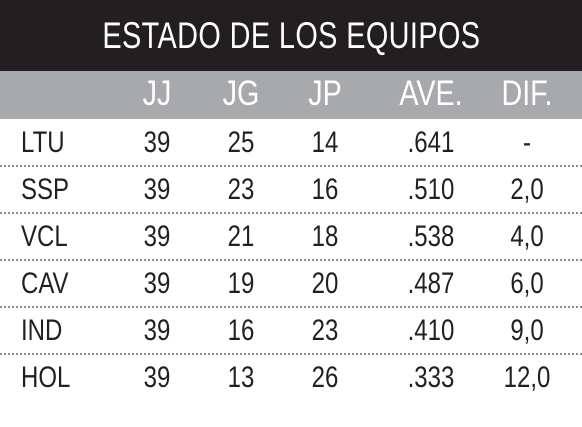 Image resolution: width=582 pixels, height=427 pixels. Describe the element at coordinates (325, 377) in the screenshot. I see `jp-cell: 26` at that location.